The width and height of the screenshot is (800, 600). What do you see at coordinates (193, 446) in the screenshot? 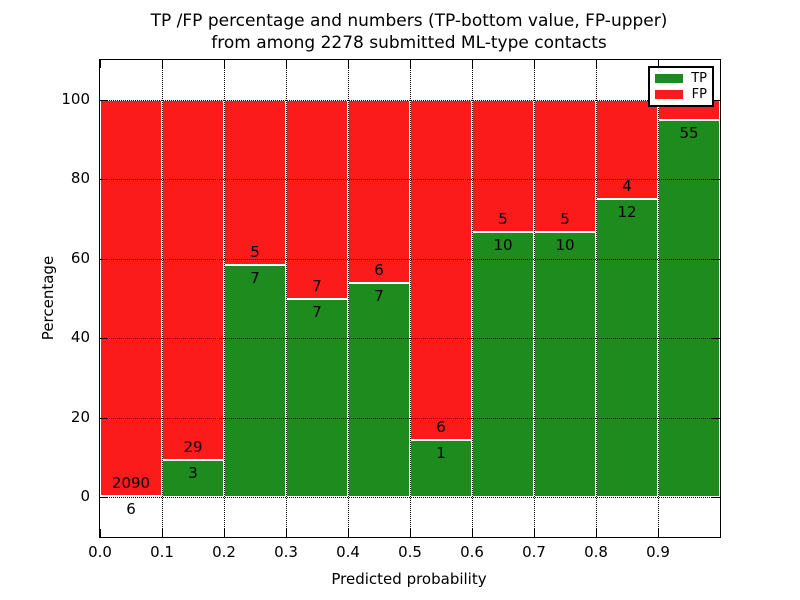
I see `fp-count-label: 29` at bounding box center [193, 446].